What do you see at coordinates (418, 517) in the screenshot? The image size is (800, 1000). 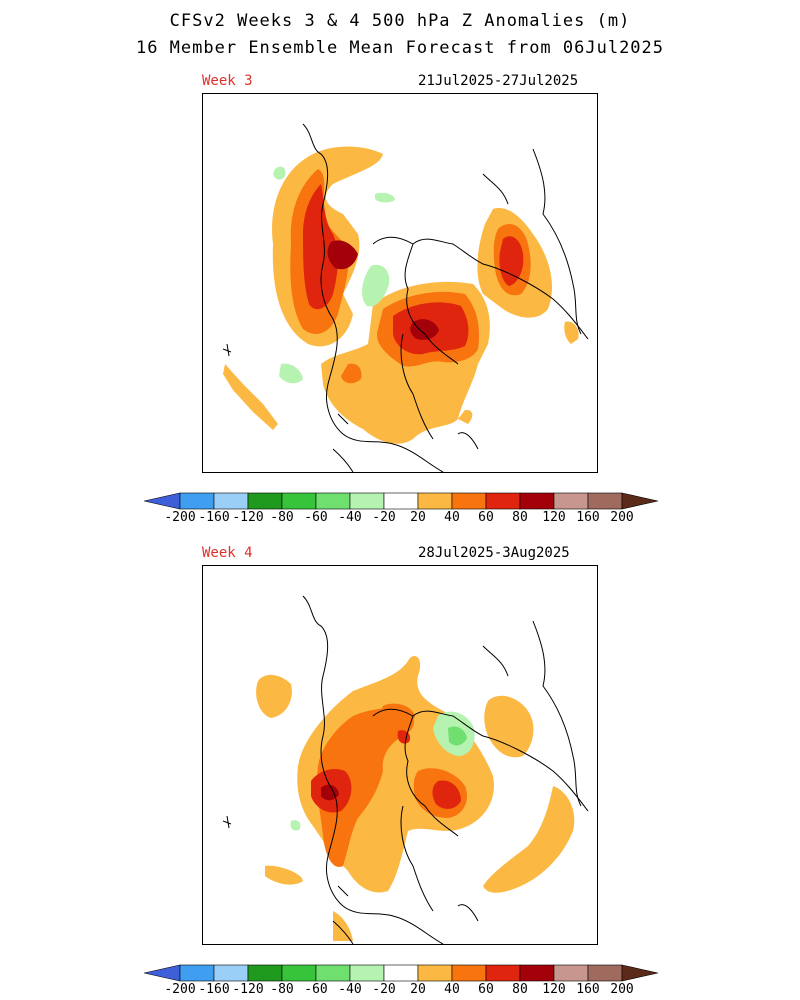 I see `week3-colorbar-tick-label: 20` at bounding box center [418, 517].